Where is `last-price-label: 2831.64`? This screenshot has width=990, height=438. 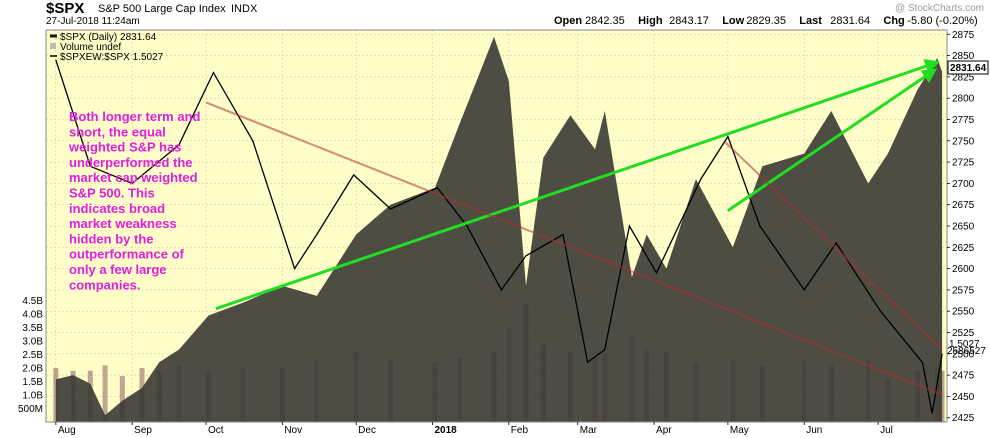 last-price-label: 2831.64 is located at coordinates (968, 68).